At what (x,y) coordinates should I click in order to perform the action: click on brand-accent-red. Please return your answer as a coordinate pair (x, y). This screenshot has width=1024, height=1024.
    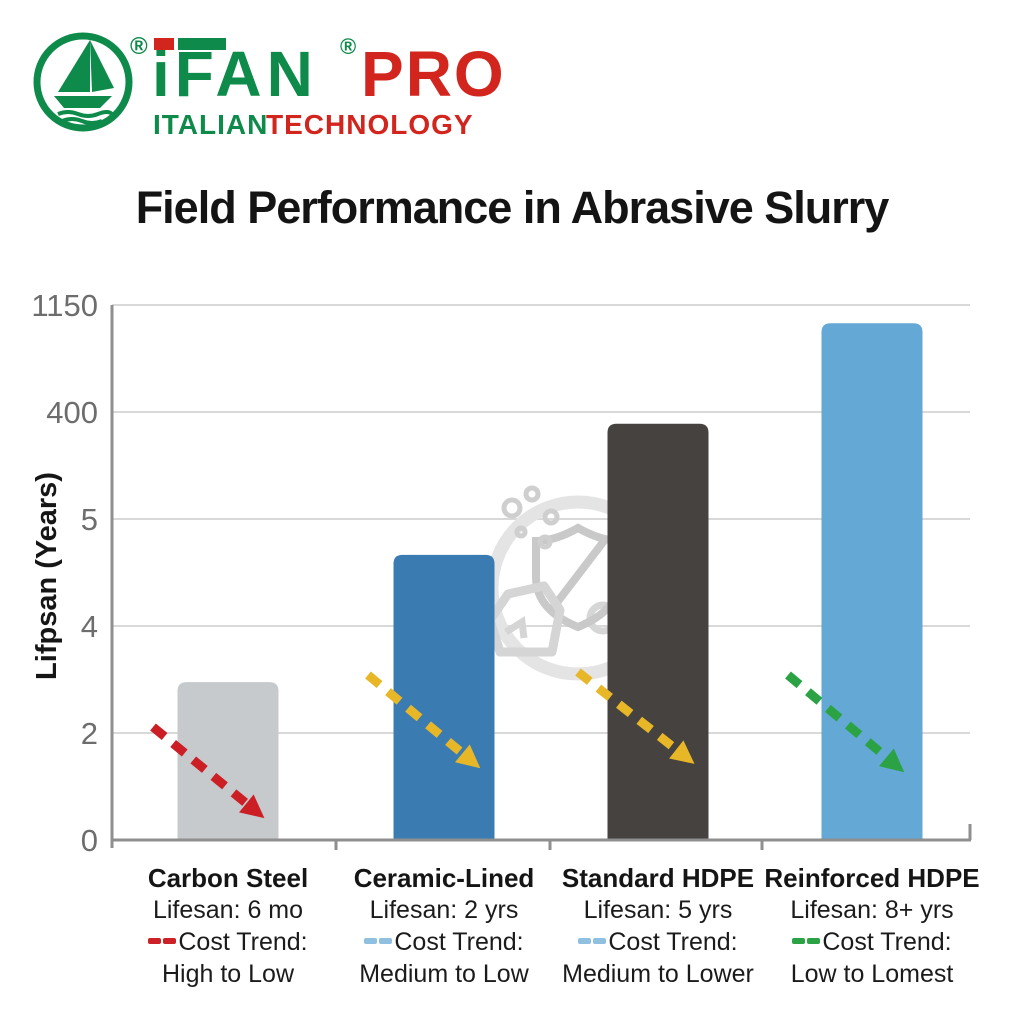
    Looking at the image, I should click on (164, 44).